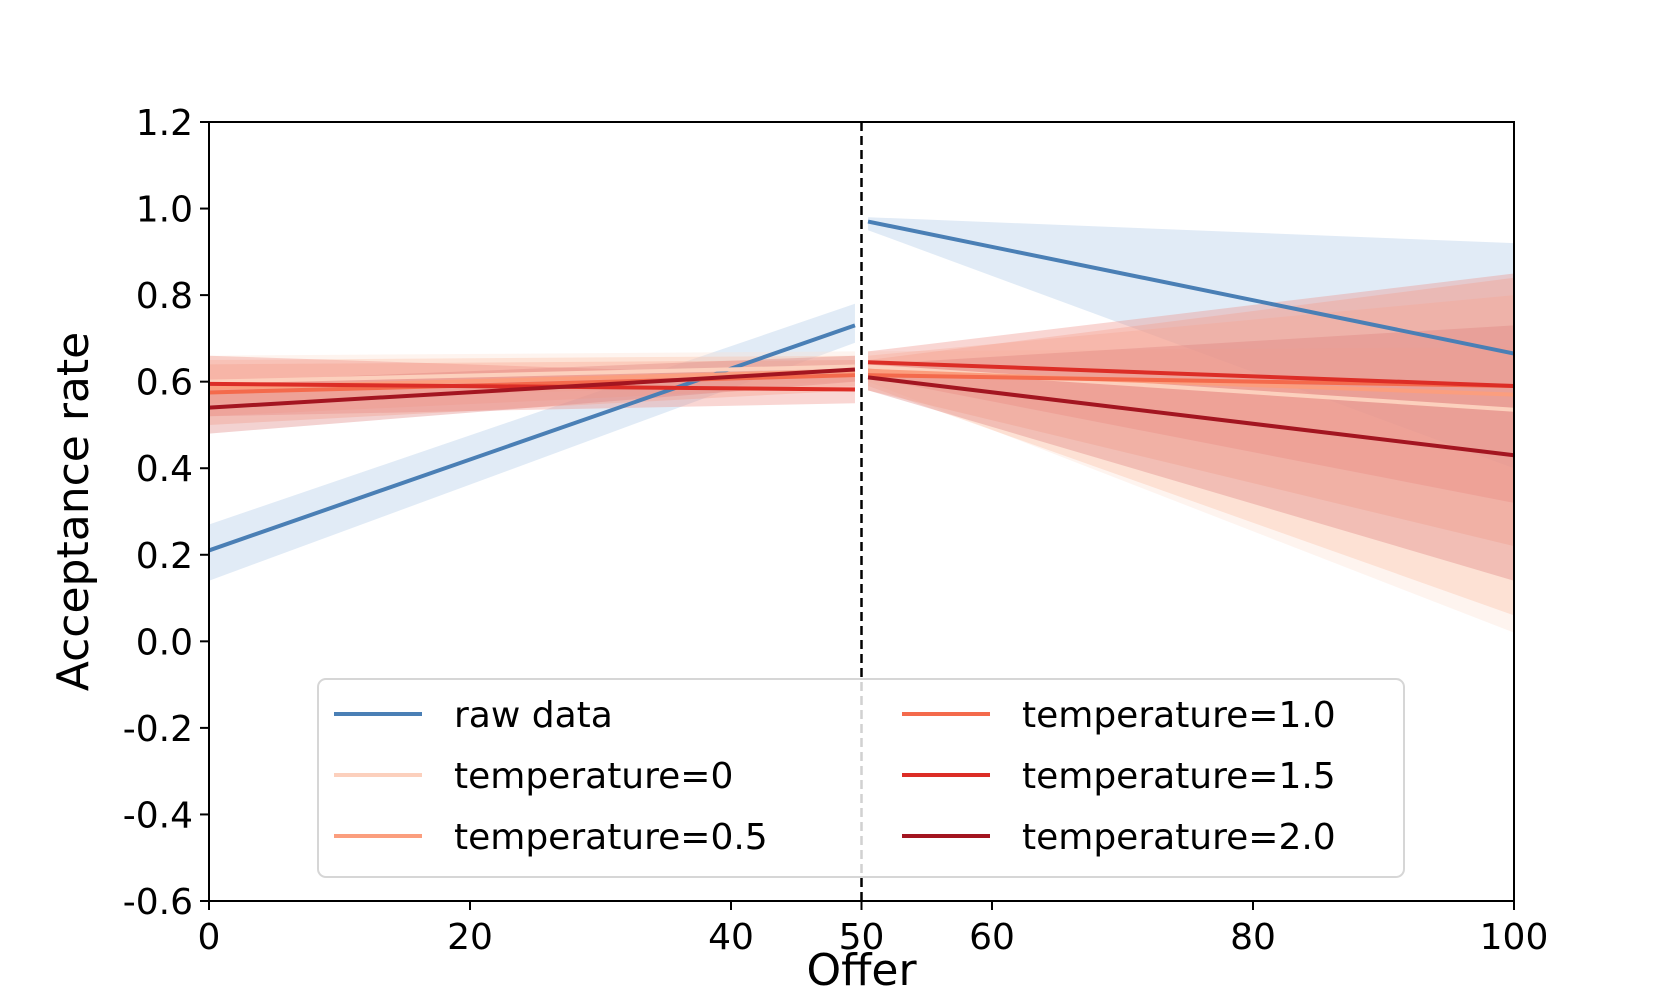  I want to click on y-tick-label: 0.0, so click(164, 642).